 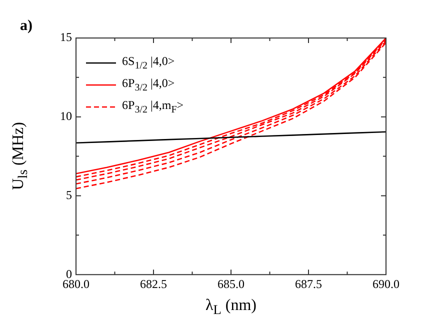 What do you see at coordinates (26, 26) in the screenshot?
I see `text: a)` at bounding box center [26, 26].